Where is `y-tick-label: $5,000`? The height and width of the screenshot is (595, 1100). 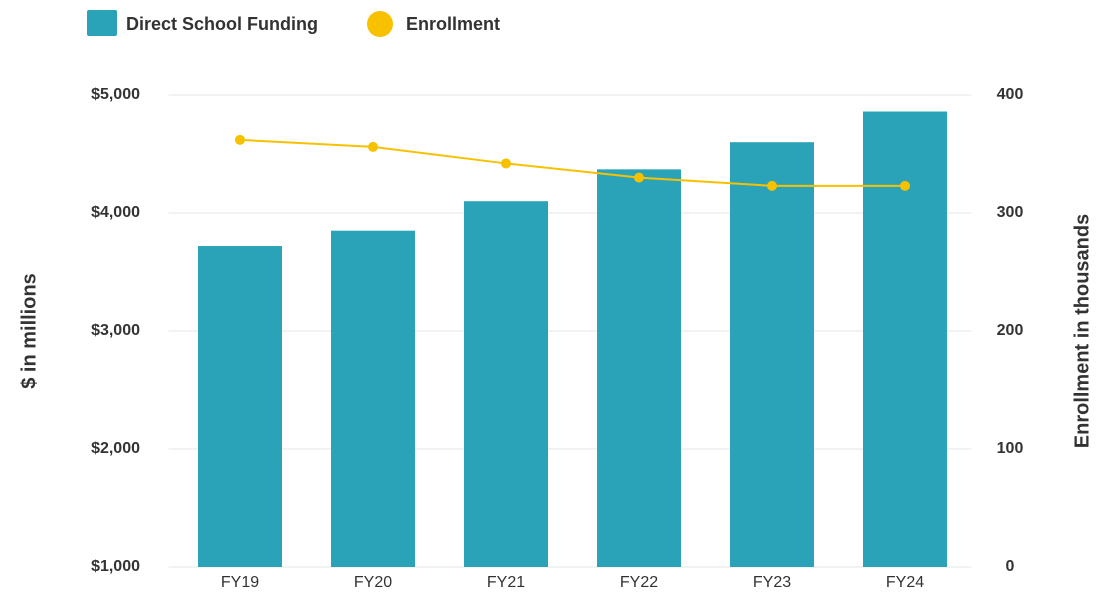 y-tick-label: $5,000 is located at coordinates (115, 94).